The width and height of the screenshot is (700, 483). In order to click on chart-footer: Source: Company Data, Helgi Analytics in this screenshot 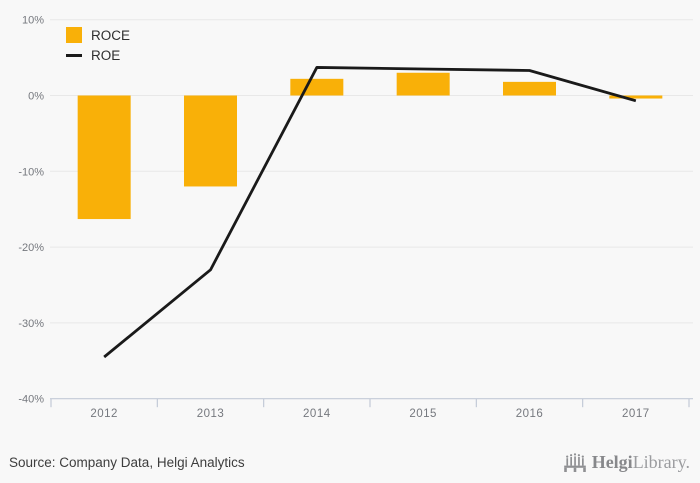, I will do `click(350, 462)`.